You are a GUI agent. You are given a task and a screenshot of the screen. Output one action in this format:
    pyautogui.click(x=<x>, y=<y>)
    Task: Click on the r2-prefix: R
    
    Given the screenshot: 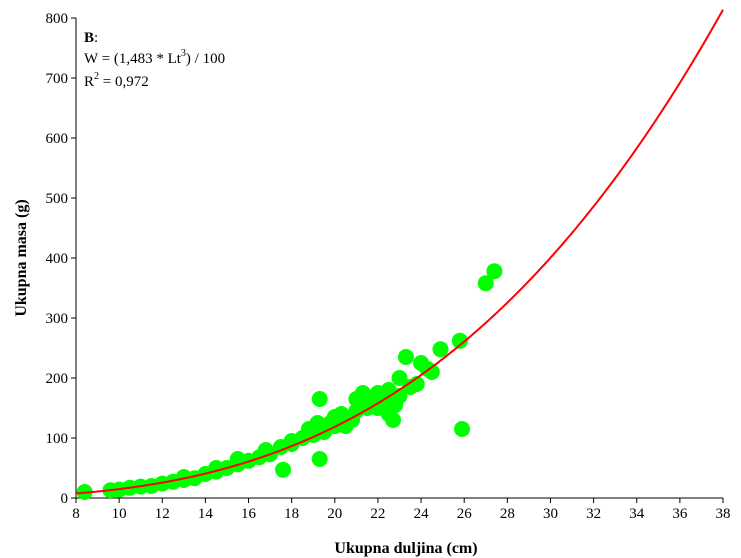 What is the action you would take?
    pyautogui.click(x=89, y=82)
    